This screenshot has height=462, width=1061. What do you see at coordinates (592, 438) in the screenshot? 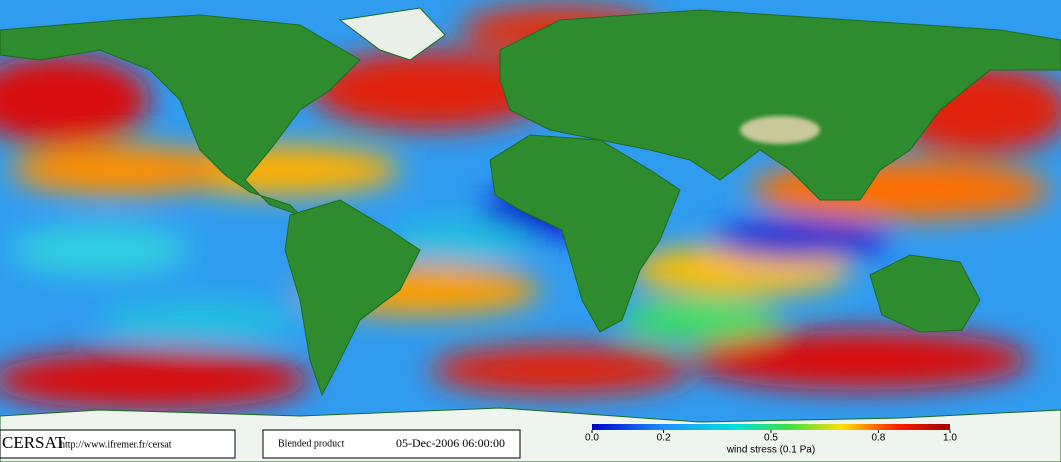
I see `colorbar-tick-label: 0.0` at bounding box center [592, 438].